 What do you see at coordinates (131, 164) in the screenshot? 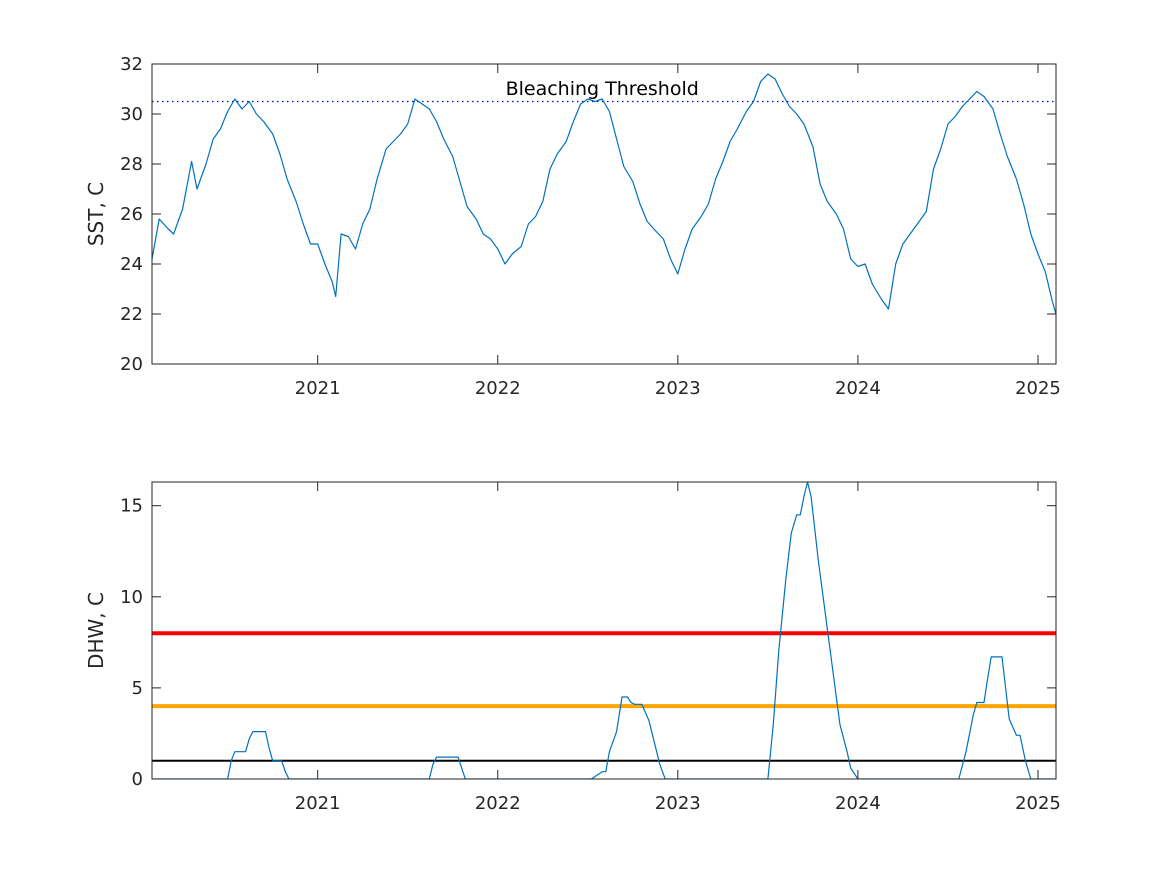
I see `sst-y-tick-label: 28` at bounding box center [131, 164].